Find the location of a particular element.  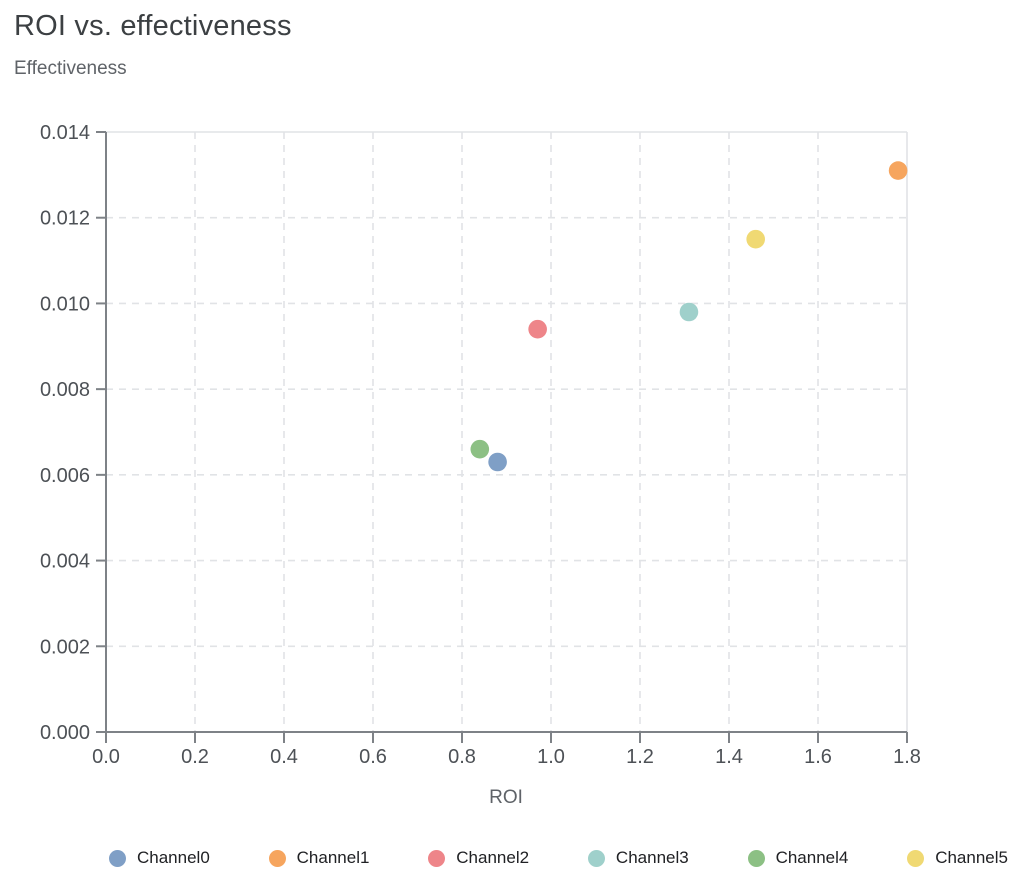

legend-item-label: Channel2 is located at coordinates (493, 857).